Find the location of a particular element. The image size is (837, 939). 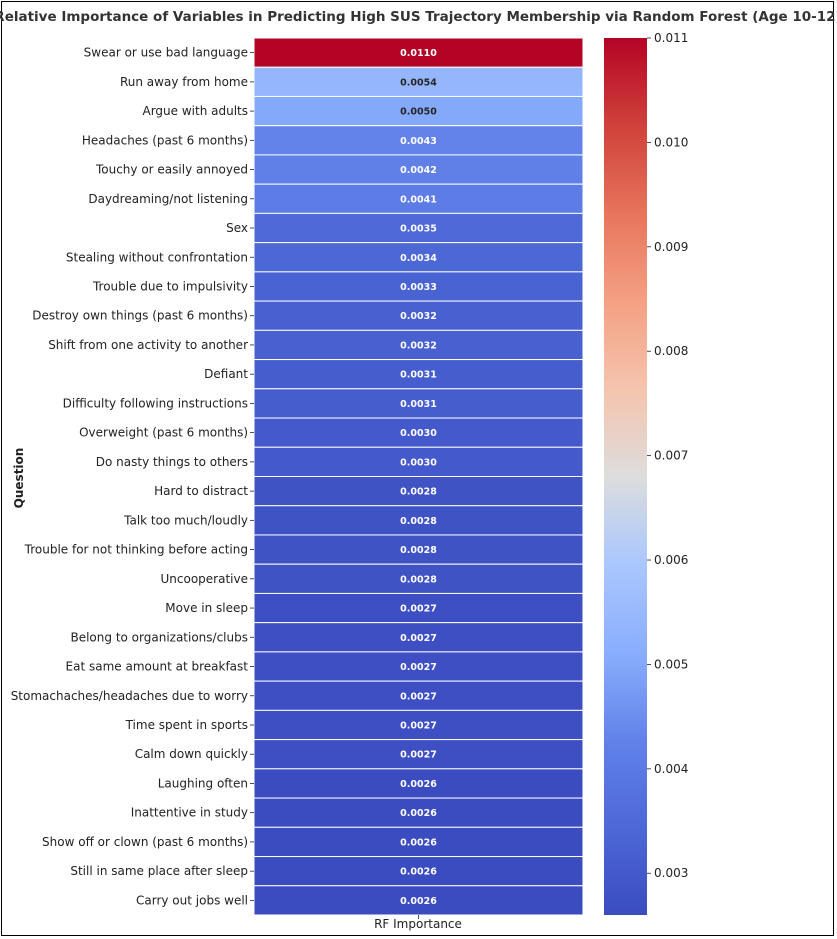

colorbar-tick-label: 0.007 is located at coordinates (671, 456).